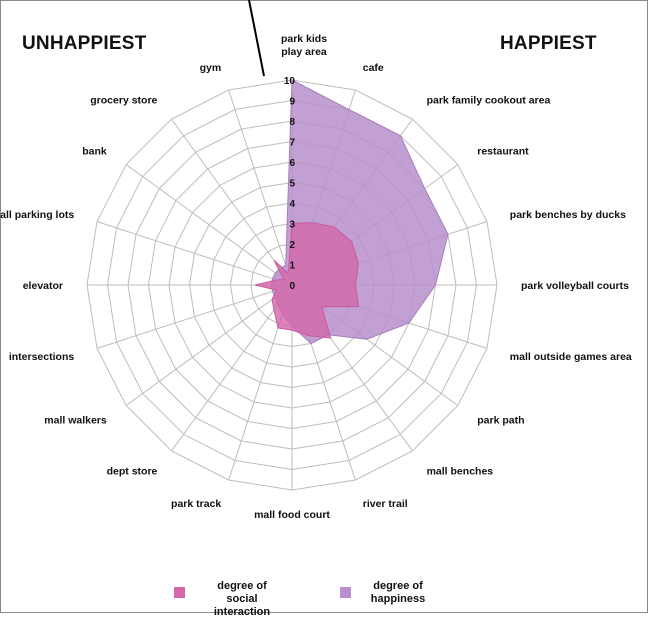 The height and width of the screenshot is (619, 650). Describe the element at coordinates (75, 421) in the screenshot. I see `category-label: mall walkers` at that location.